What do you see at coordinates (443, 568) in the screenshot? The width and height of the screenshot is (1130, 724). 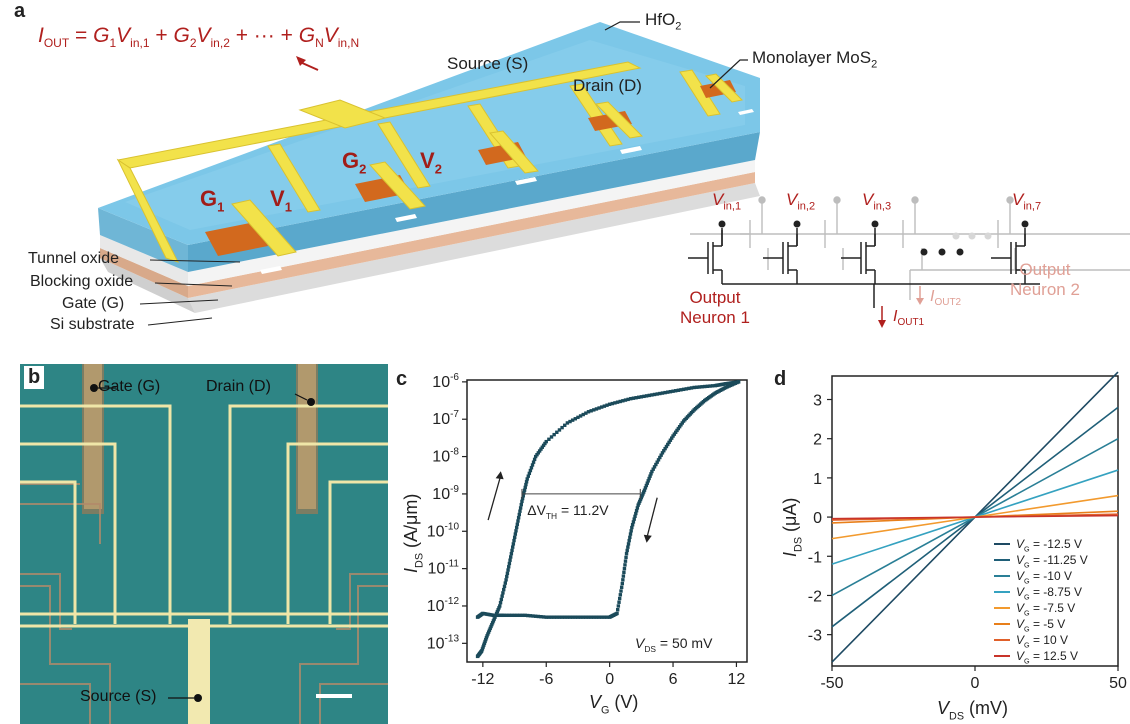 I see `y-tick-label--11: 10-11` at bounding box center [443, 568].